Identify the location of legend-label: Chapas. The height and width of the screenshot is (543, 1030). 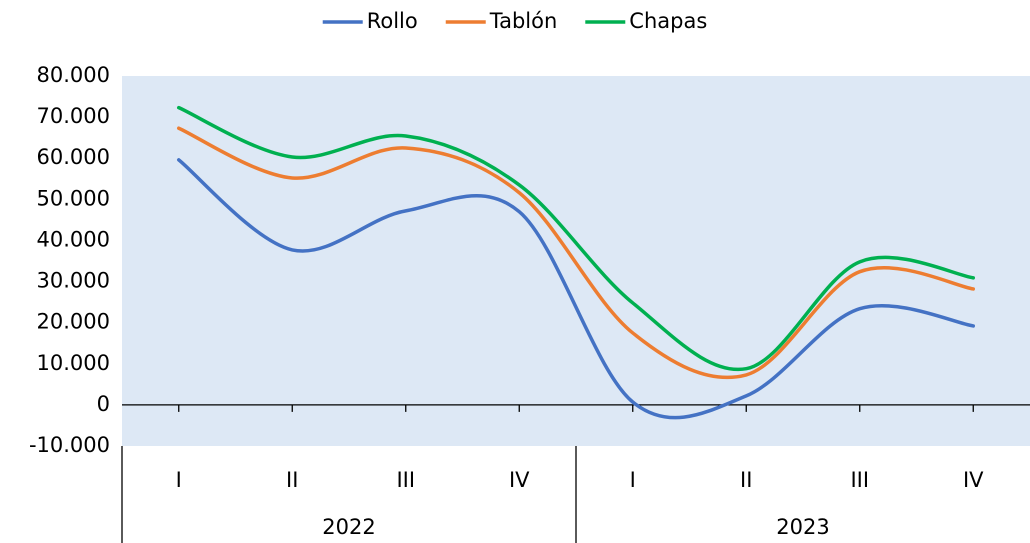
(668, 21).